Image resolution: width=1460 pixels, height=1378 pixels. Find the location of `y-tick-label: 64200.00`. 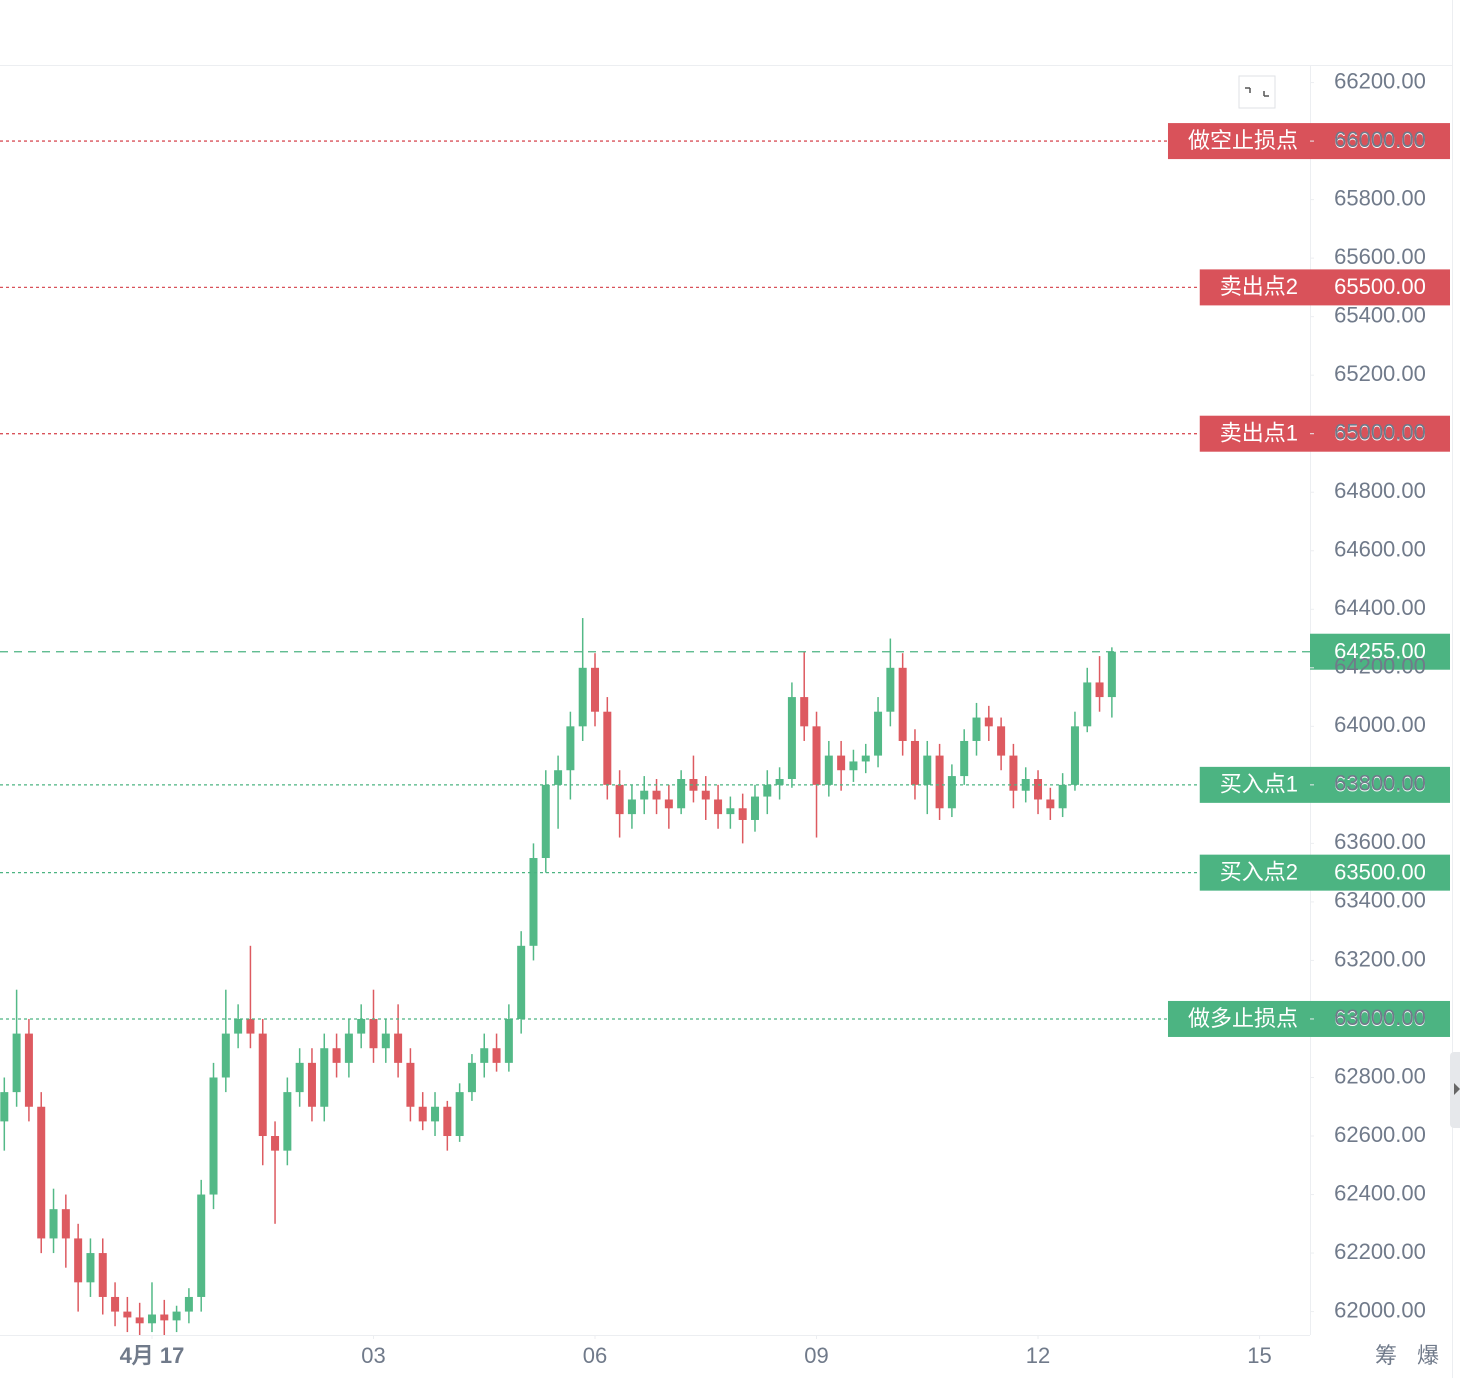

y-tick-label: 64200.00 is located at coordinates (1380, 666).